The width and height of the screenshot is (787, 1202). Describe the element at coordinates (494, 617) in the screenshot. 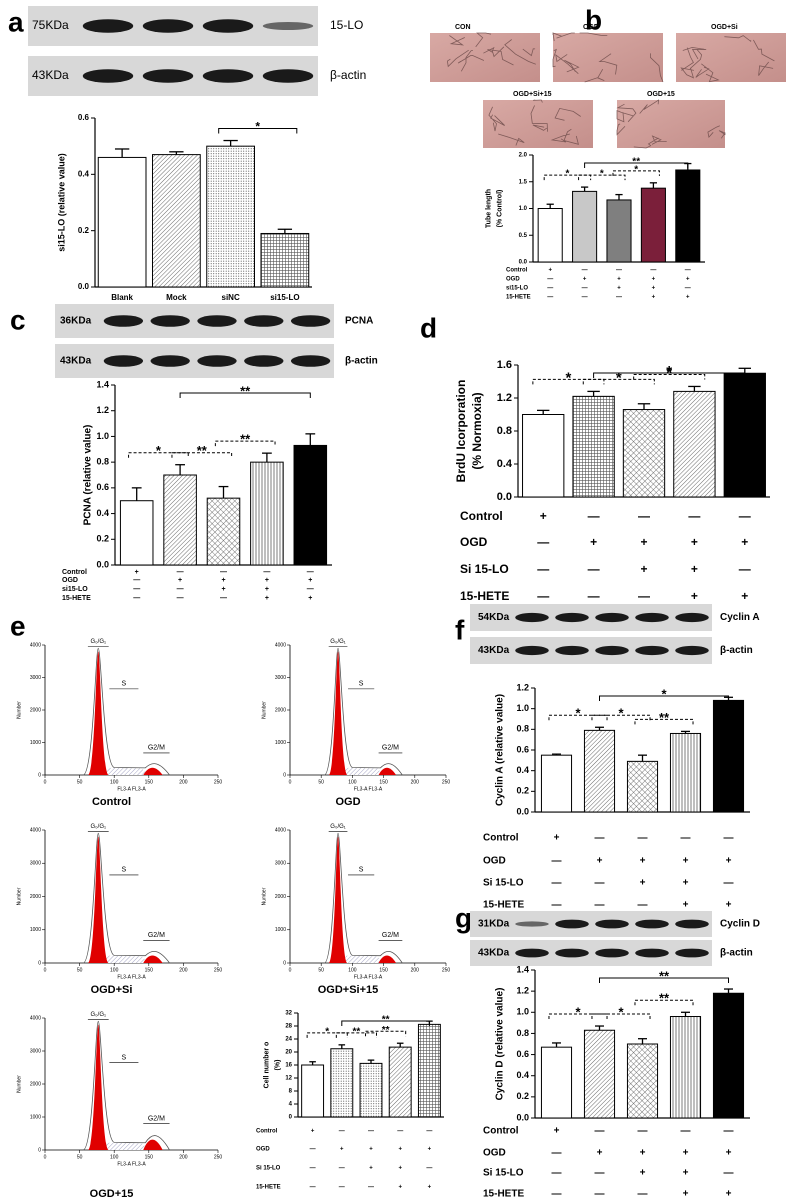

I see `blot-size: 54KDa` at that location.